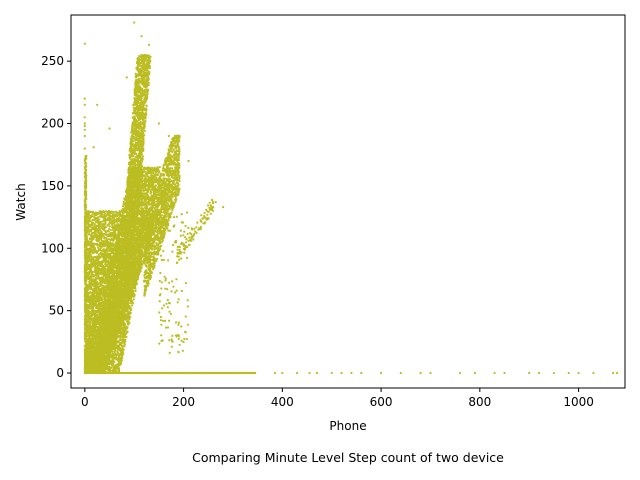  I want to click on data-point-1928, so click(105, 269).